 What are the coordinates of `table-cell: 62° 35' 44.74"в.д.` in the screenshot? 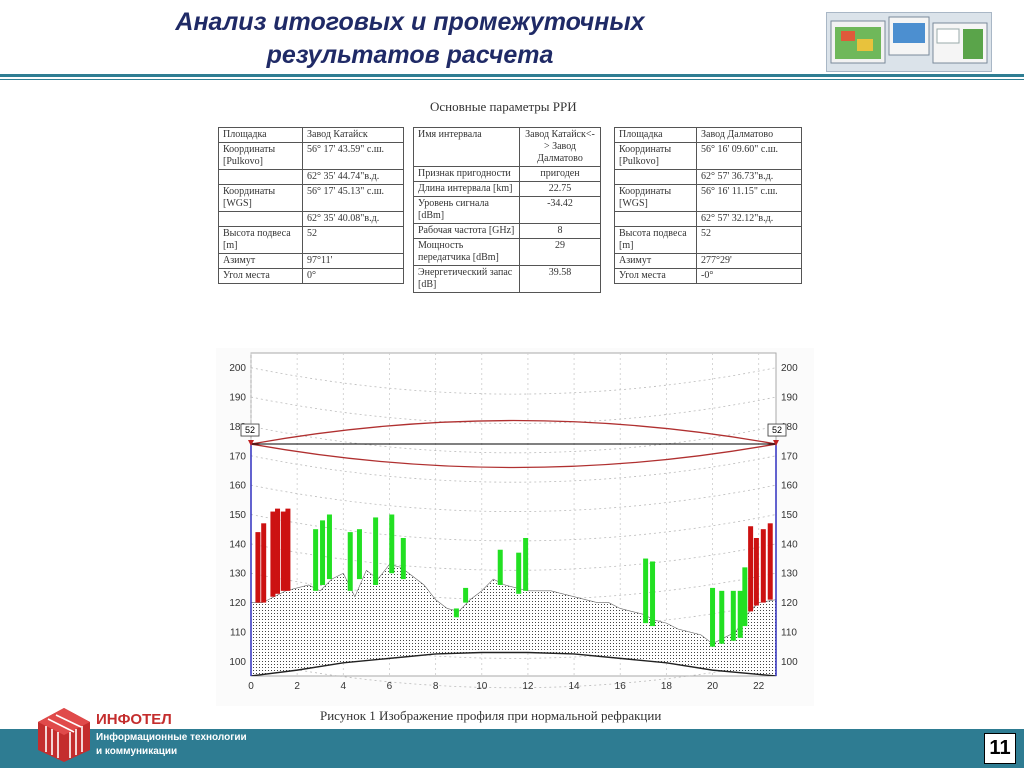 It's located at (353, 177).